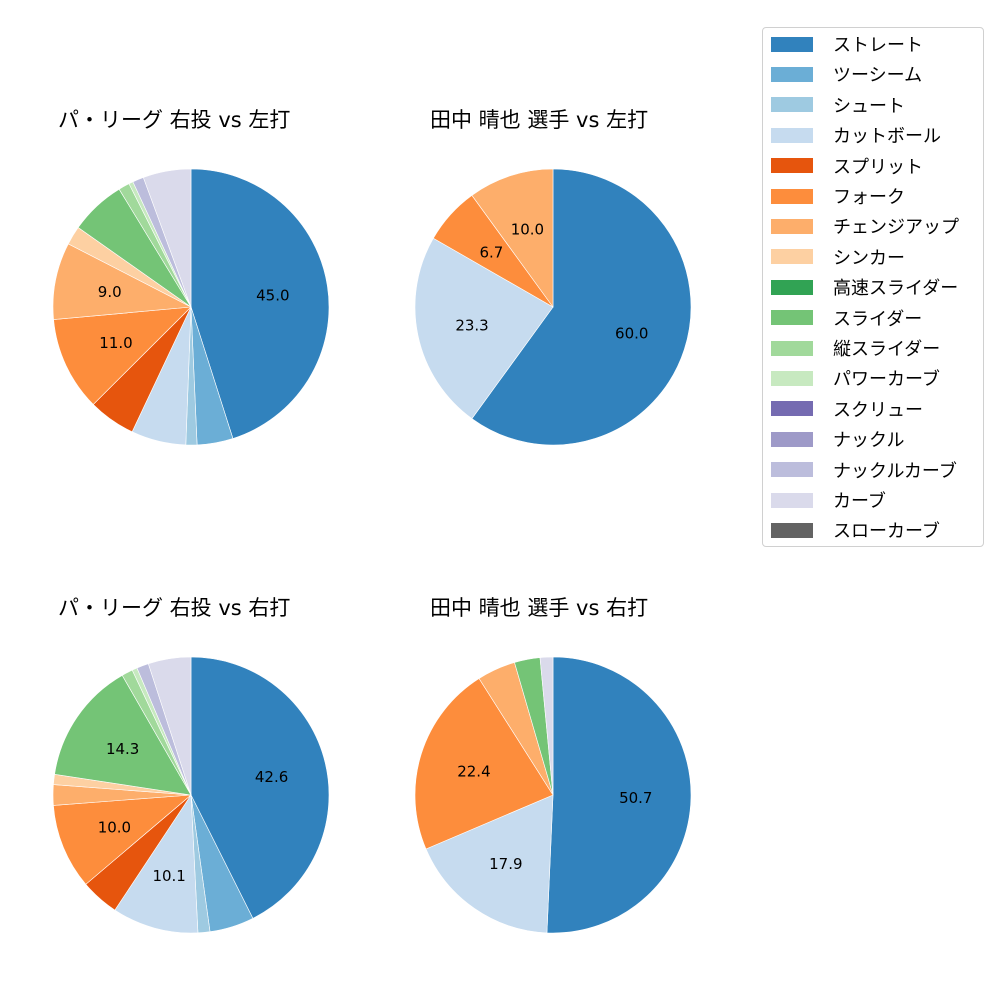 Image resolution: width=1000 pixels, height=1000 pixels. I want to click on slice-label: 17.9, so click(505, 864).